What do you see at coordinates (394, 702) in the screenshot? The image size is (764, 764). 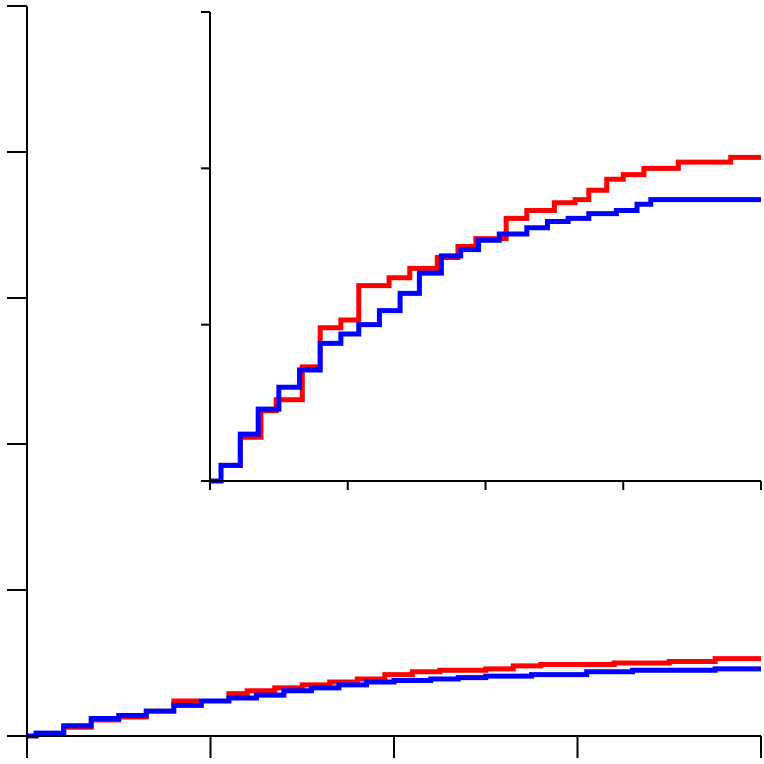 I see `main-plot-series-1-line` at bounding box center [394, 702].